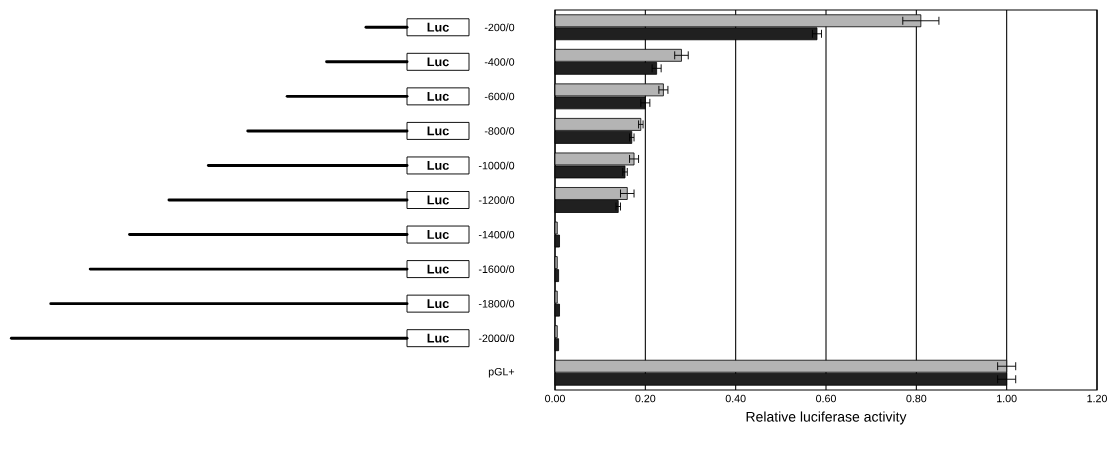 This screenshot has width=1111, height=454. I want to click on y-tick-label: -800/0, so click(499, 130).